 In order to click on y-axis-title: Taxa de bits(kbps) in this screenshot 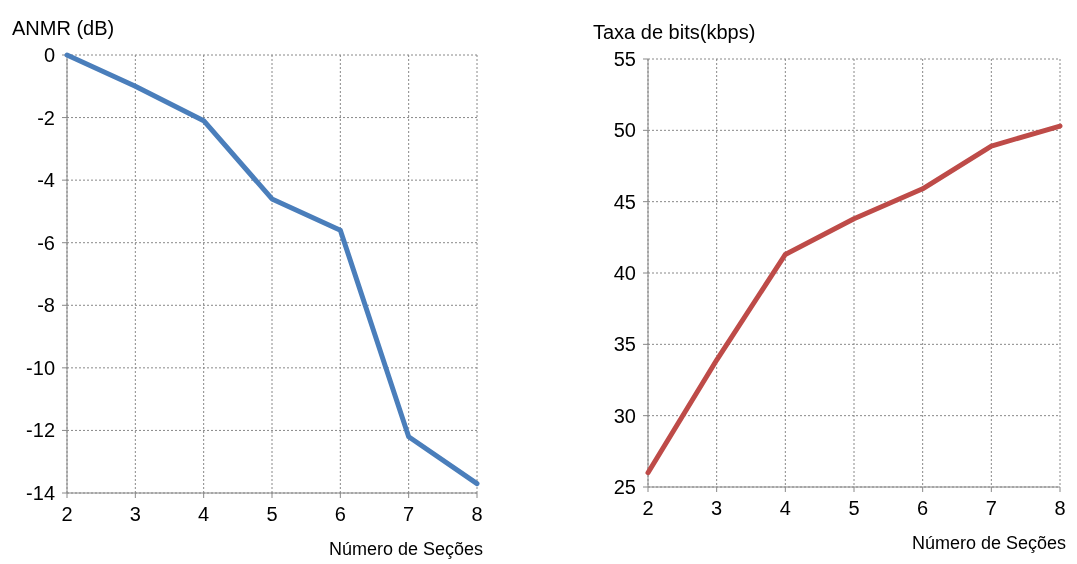, I will do `click(674, 32)`.